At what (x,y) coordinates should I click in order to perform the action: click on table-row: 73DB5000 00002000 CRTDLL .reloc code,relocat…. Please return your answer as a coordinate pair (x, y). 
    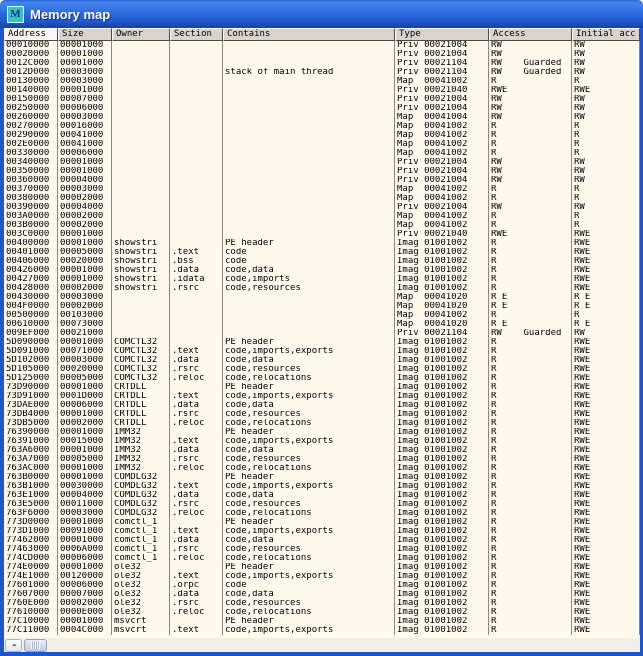
    Looking at the image, I should click on (322, 423).